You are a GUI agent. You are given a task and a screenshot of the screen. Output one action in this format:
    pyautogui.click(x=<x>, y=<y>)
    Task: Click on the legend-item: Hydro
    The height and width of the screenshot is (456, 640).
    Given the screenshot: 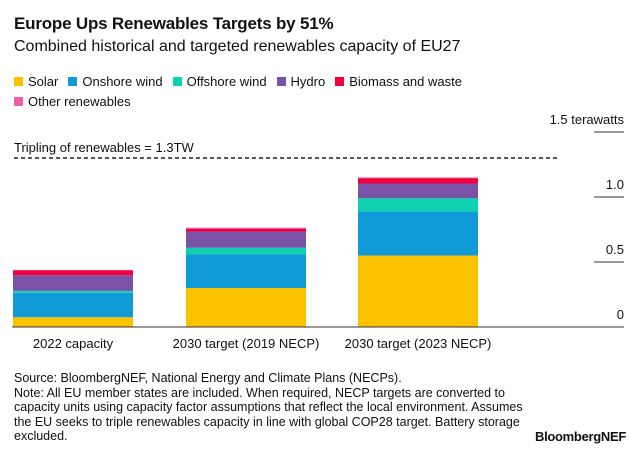 What is the action you would take?
    pyautogui.click(x=301, y=82)
    